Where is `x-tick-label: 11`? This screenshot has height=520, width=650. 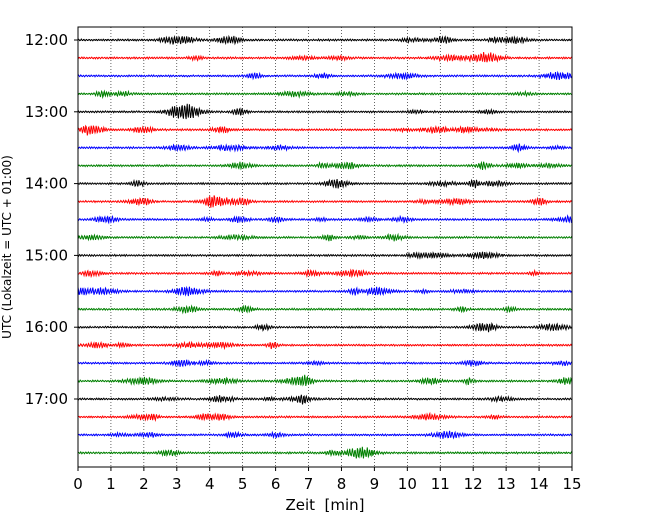 x-tick-label: 11 is located at coordinates (440, 484).